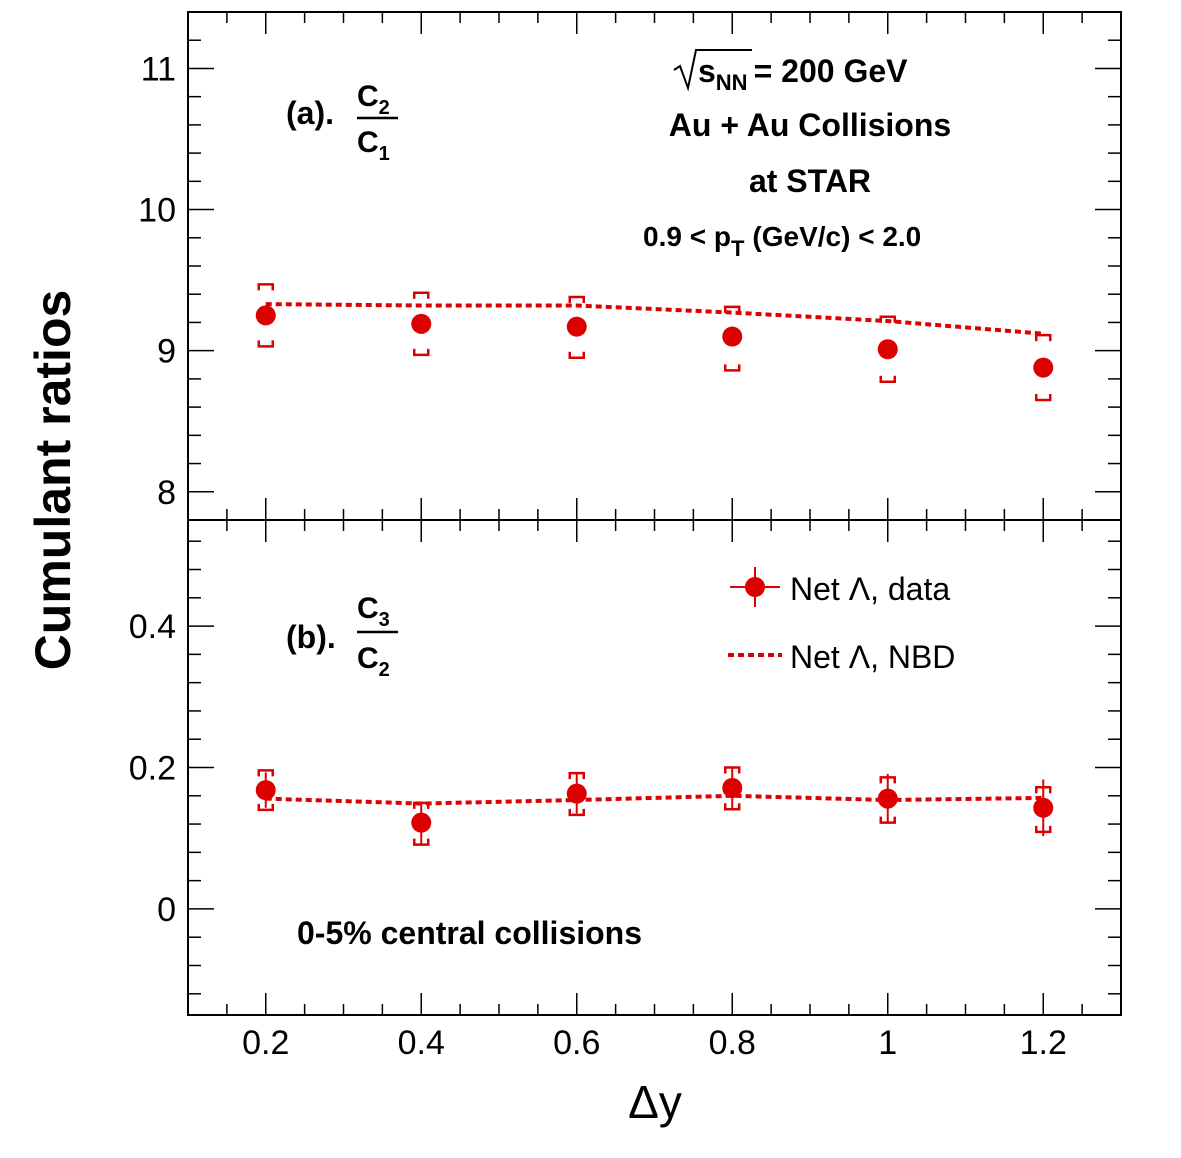 The height and width of the screenshot is (1158, 1181). What do you see at coordinates (782, 241) in the screenshot?
I see `pt-annotation: 0.9 < pT (GeV/c) < 2.0` at bounding box center [782, 241].